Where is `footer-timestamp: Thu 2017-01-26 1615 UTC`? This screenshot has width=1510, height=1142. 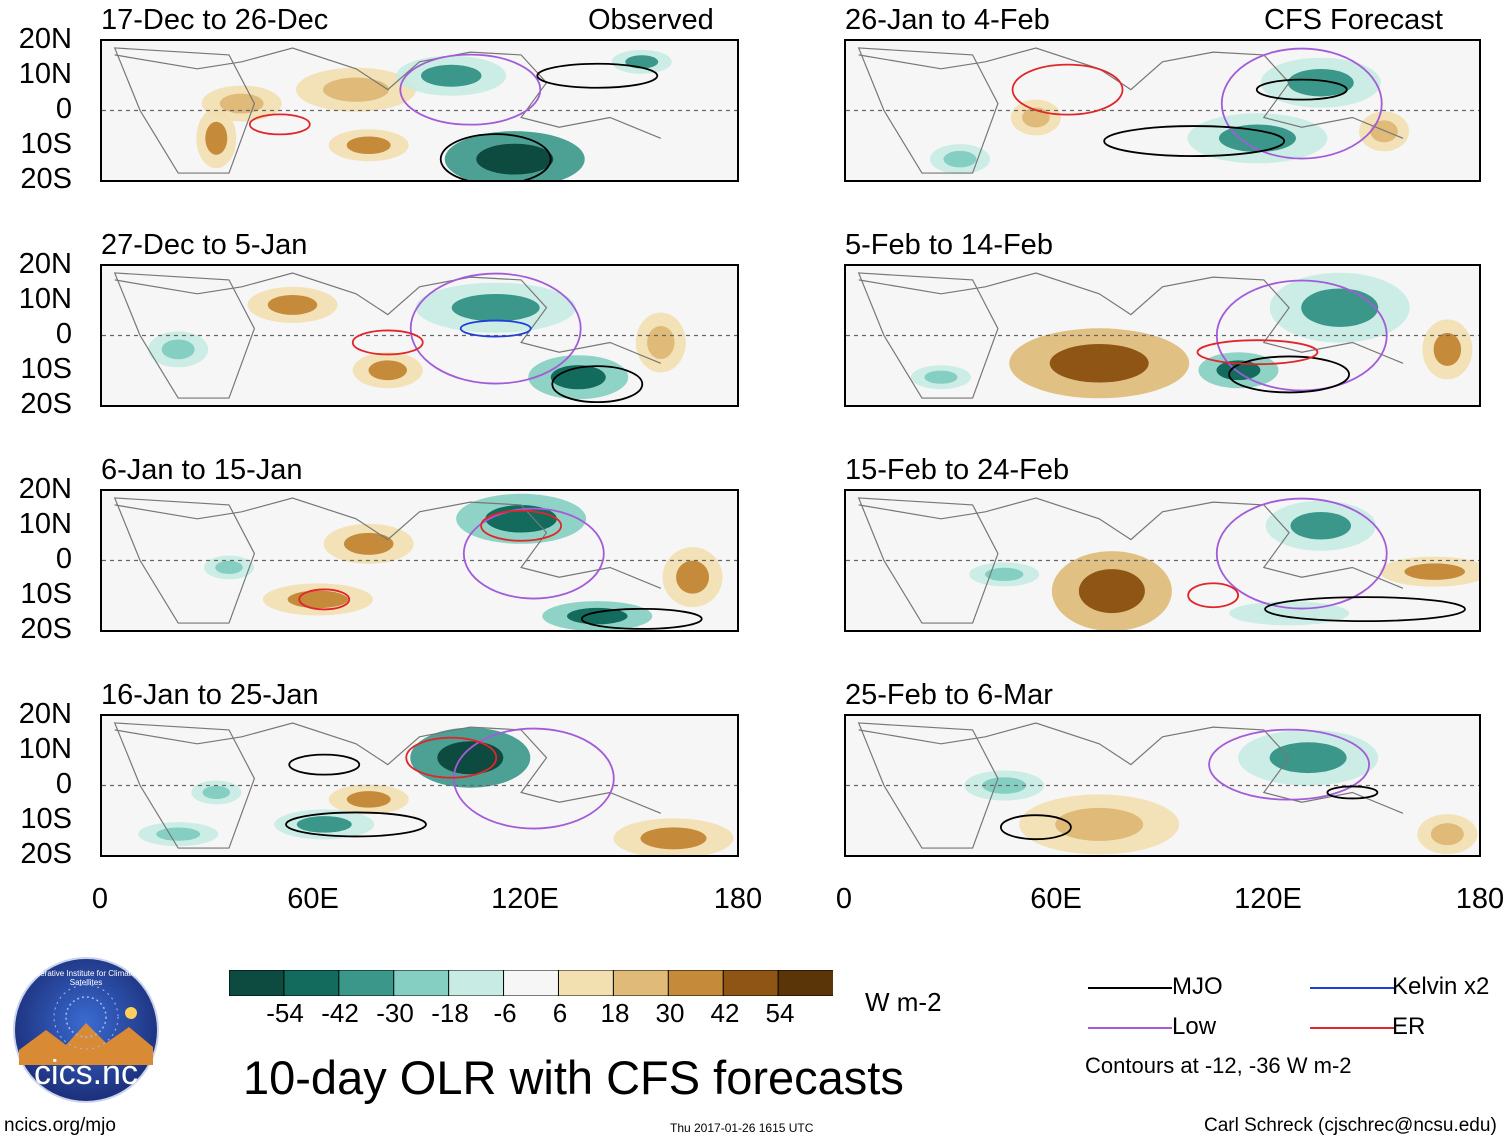
footer-timestamp: Thu 2017-01-26 1615 UTC is located at coordinates (742, 1128).